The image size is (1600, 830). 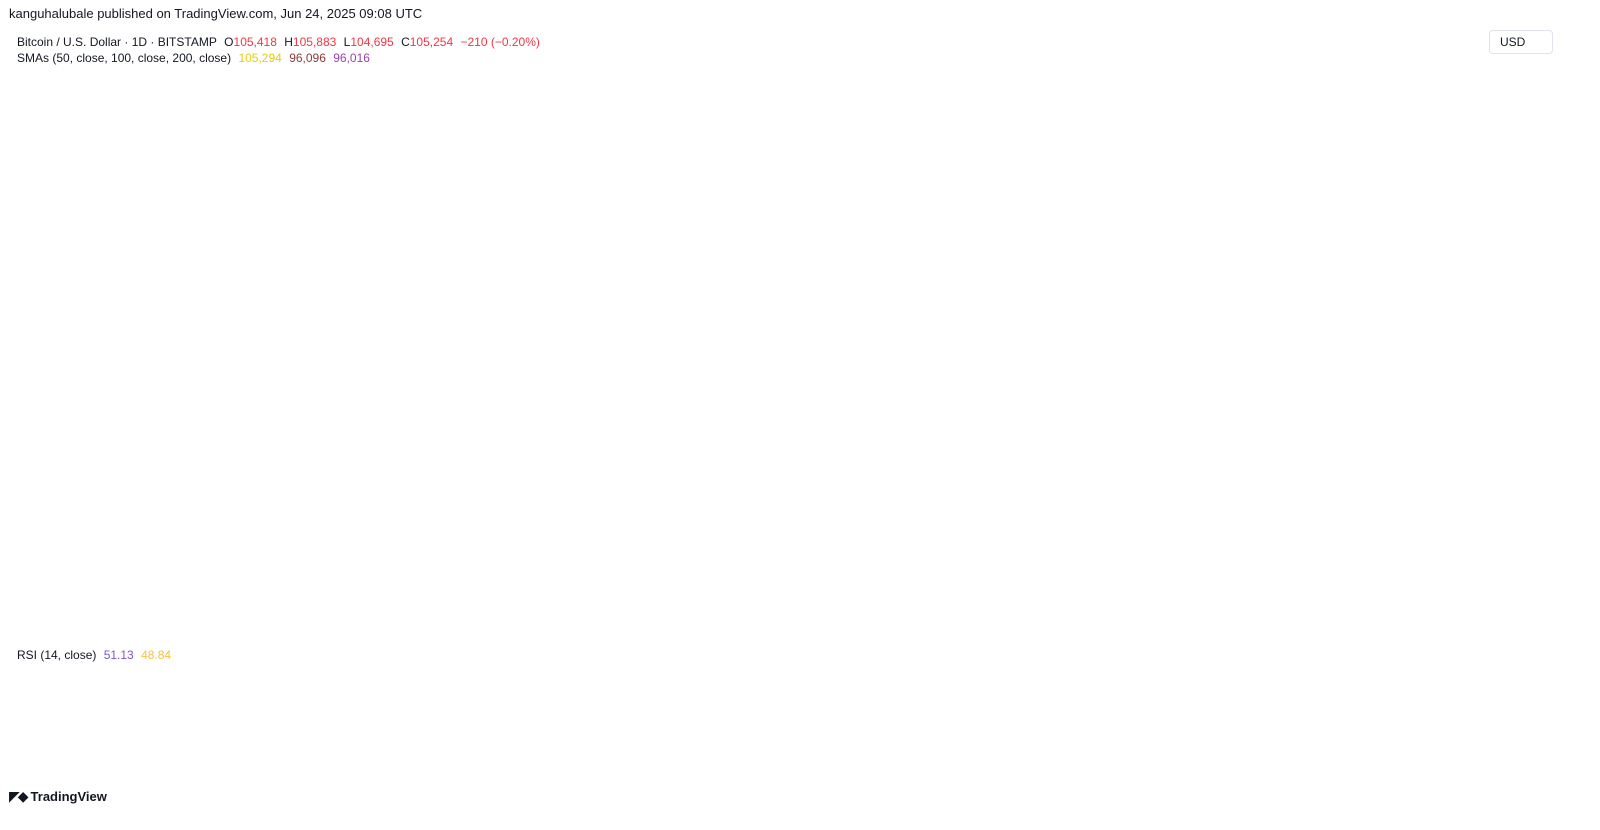 I want to click on price-tag-label: 144,250, so click(x=1520, y=66).